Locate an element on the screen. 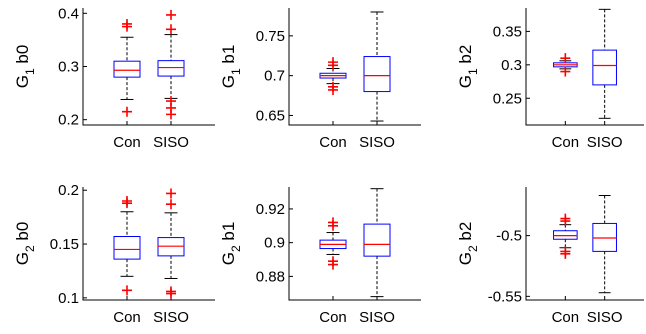 The width and height of the screenshot is (646, 334). y-axis-label: G2 b1 is located at coordinates (231, 244).